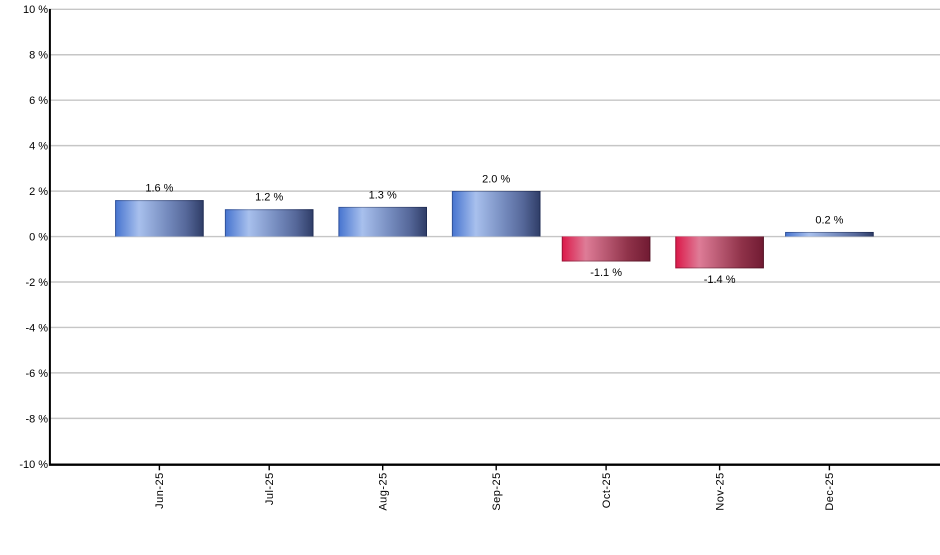  Describe the element at coordinates (160, 490) in the screenshot. I see `svg-text: Jun-25` at that location.